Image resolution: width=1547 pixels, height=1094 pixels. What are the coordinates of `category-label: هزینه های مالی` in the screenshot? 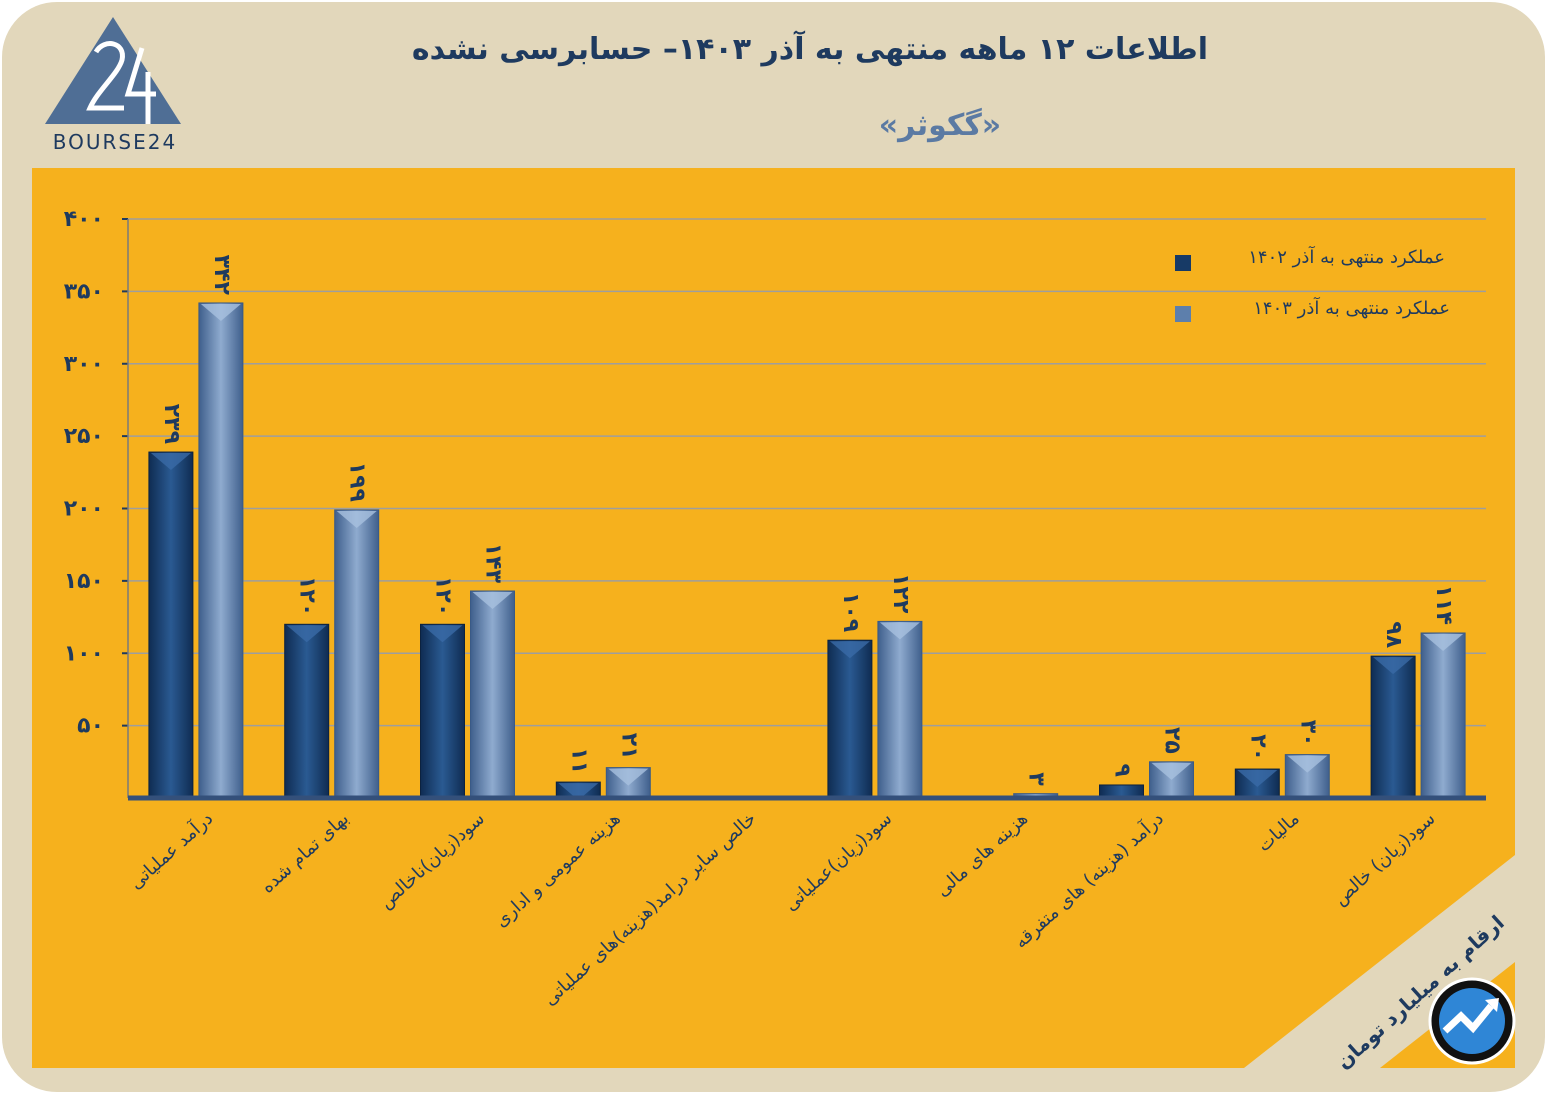 It's located at (982, 854).